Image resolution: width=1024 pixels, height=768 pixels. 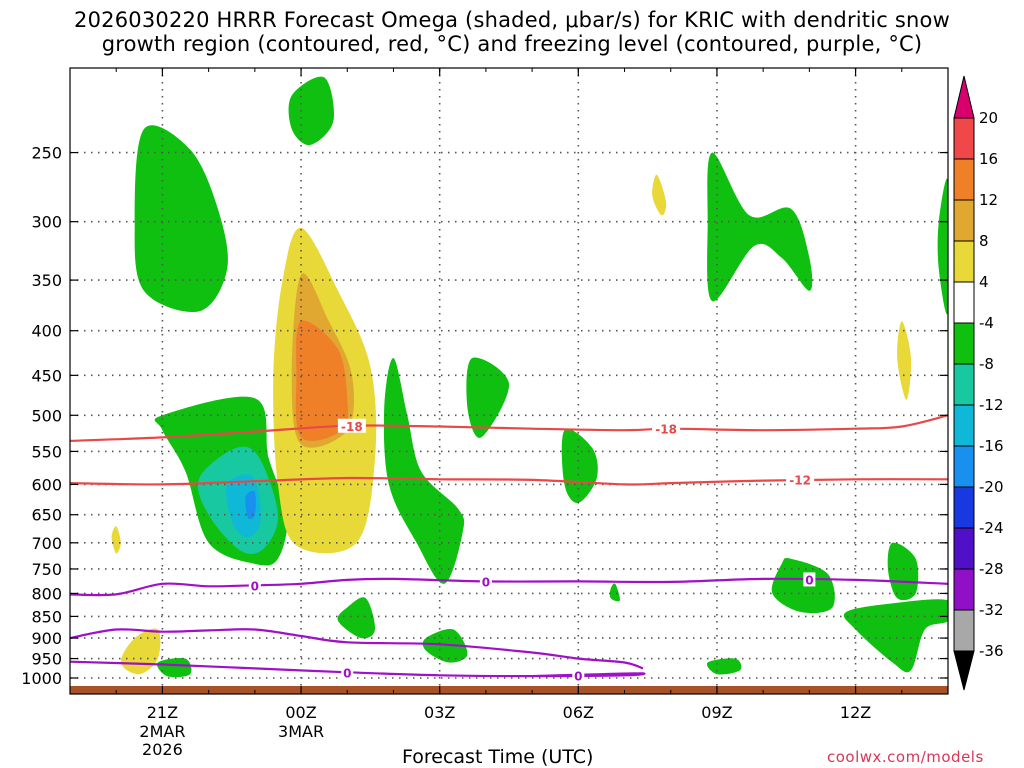 I want to click on x-tick-label-03Z: 03Z, so click(x=439, y=712).